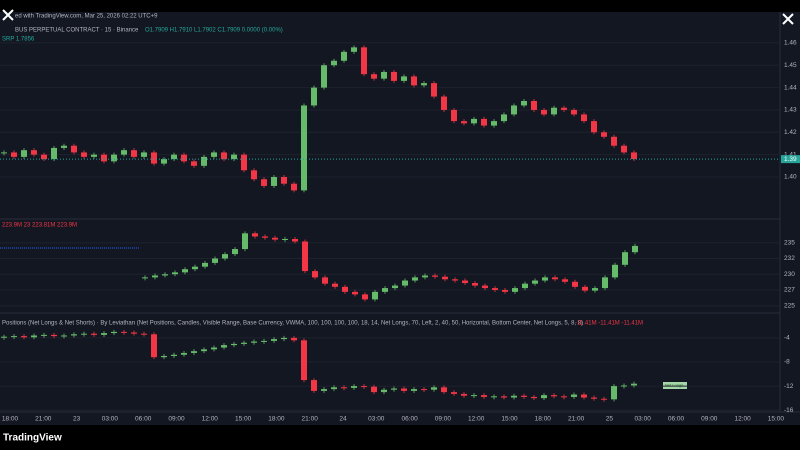 The height and width of the screenshot is (450, 800). Describe the element at coordinates (790, 177) in the screenshot. I see `y-tick-label: 1.40` at that location.